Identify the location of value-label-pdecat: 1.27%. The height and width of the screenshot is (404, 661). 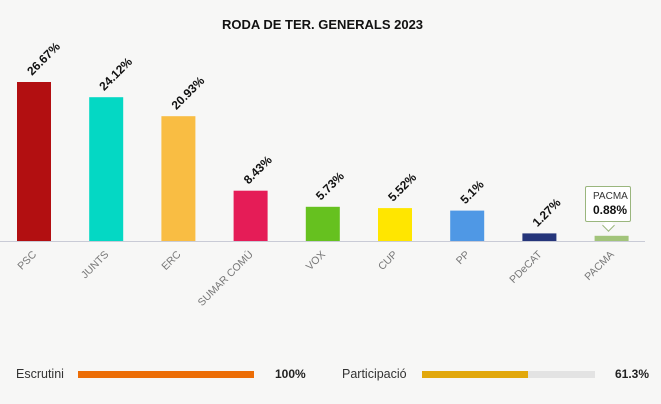
(547, 212).